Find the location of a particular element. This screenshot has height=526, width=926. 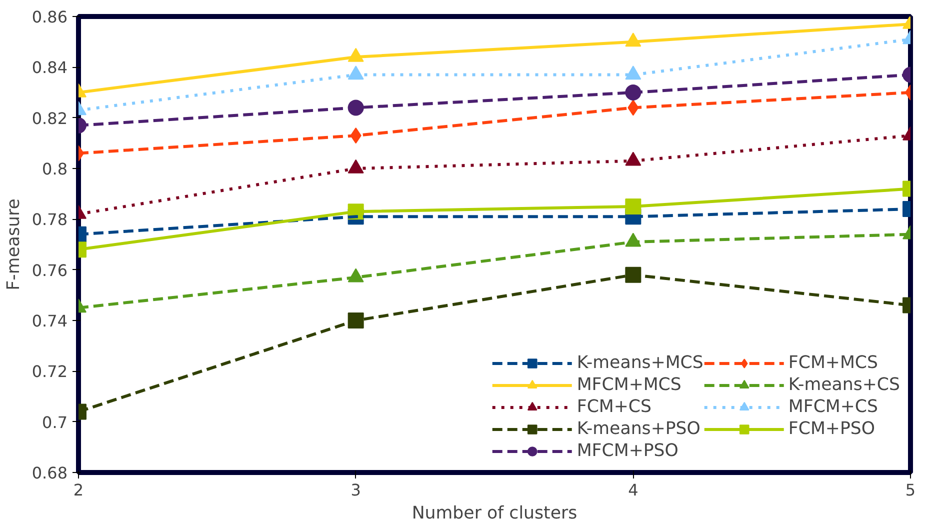

y-tick-label: 0.72 is located at coordinates (50, 372).